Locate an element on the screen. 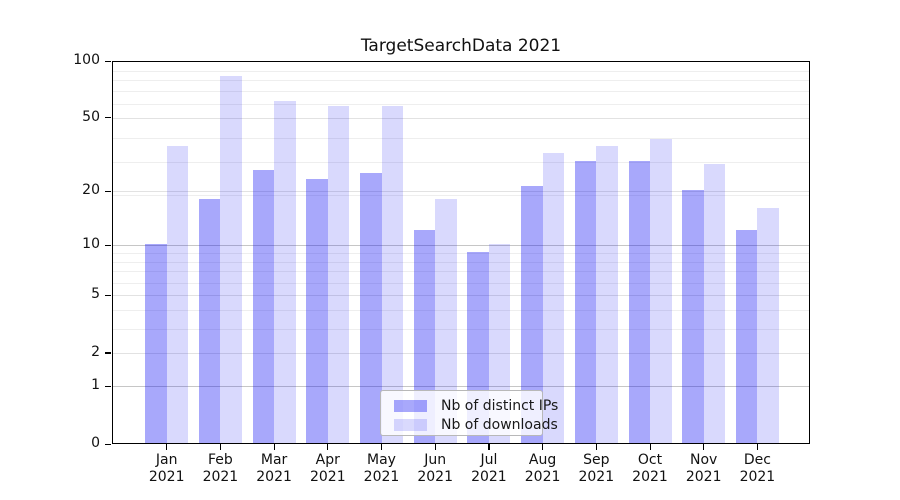  x-axis-tick-label: May 2021 is located at coordinates (381, 468).